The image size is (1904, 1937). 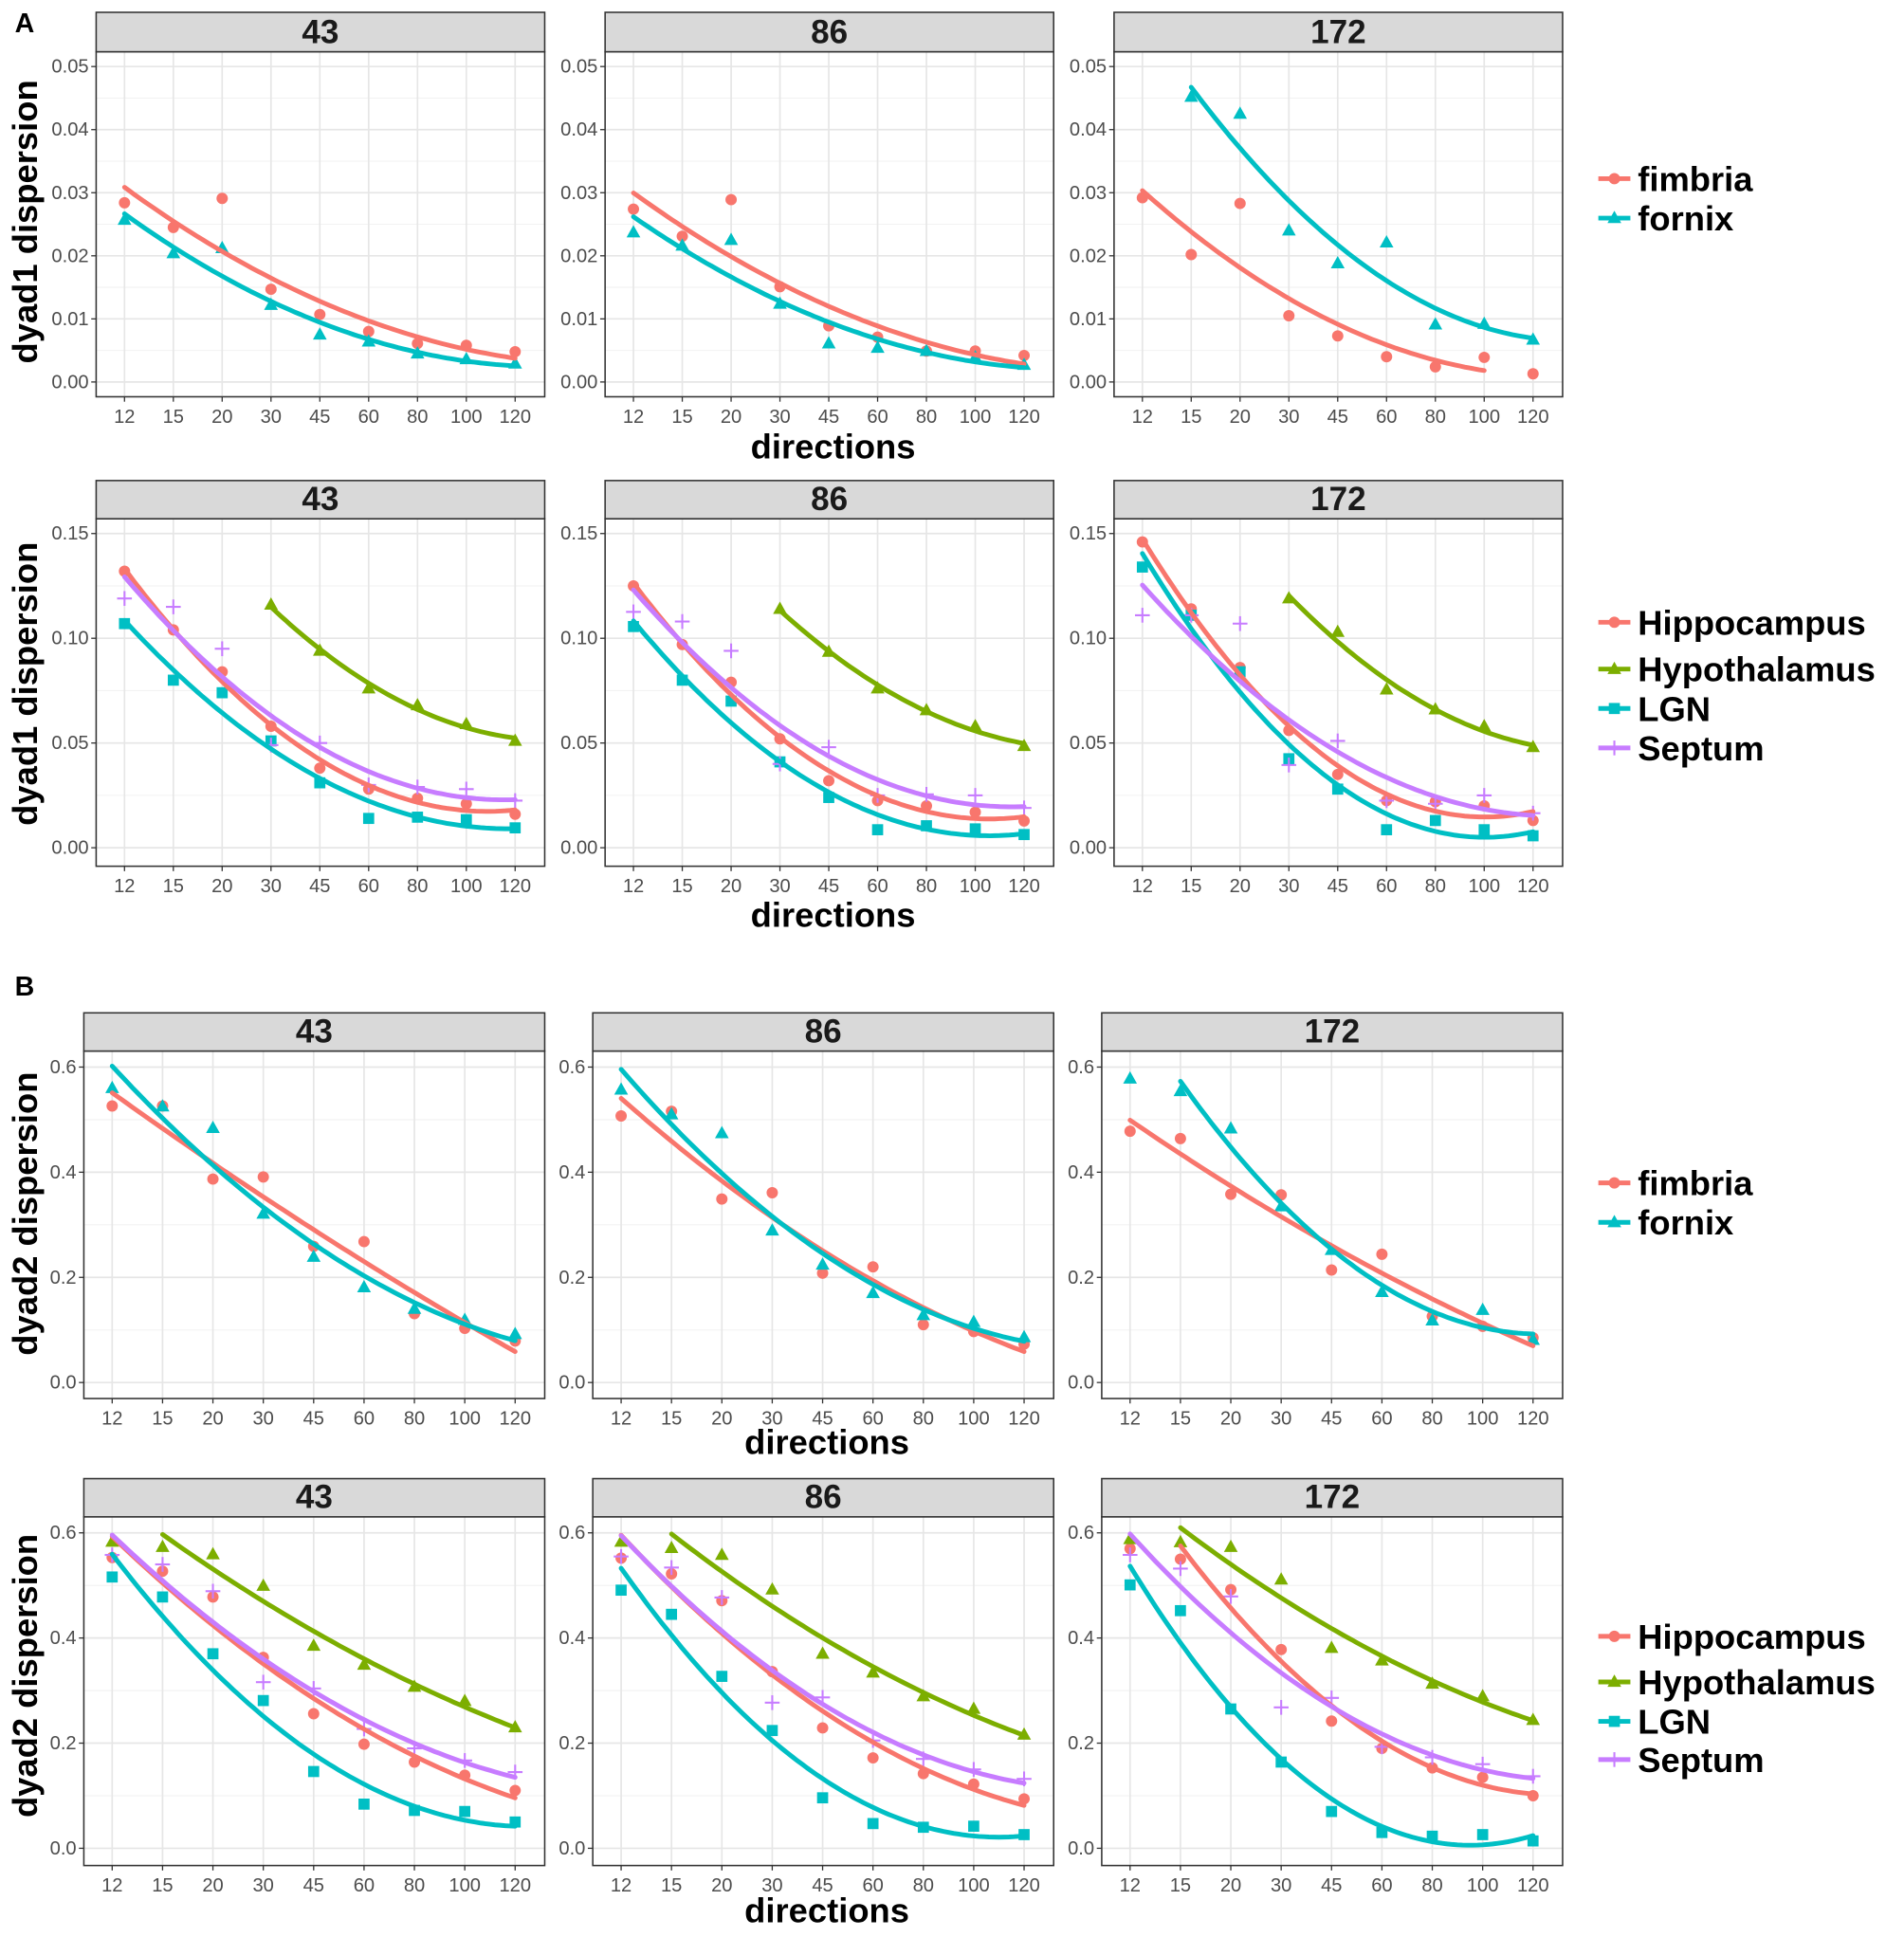 What do you see at coordinates (571, 1848) in the screenshot?
I see `y-tick-label: 0.0` at bounding box center [571, 1848].